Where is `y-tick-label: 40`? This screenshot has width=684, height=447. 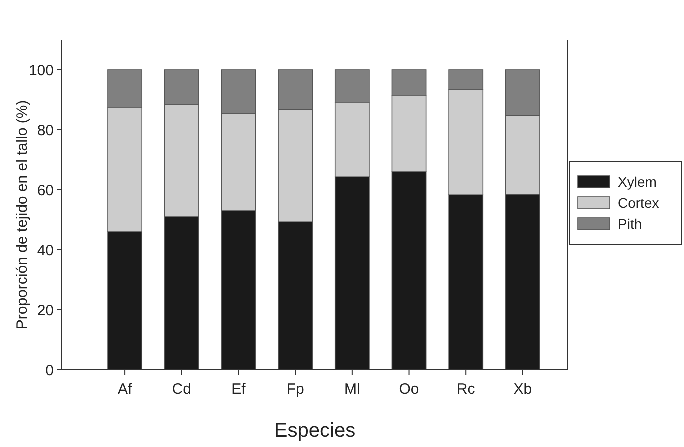
y-tick-label: 40 is located at coordinates (45, 251).